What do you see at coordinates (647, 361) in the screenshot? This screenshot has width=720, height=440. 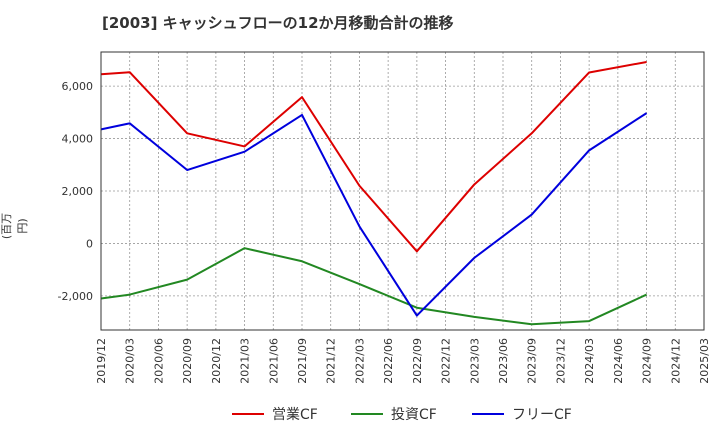 I see `x-tick-label: 2024/09` at bounding box center [647, 361].